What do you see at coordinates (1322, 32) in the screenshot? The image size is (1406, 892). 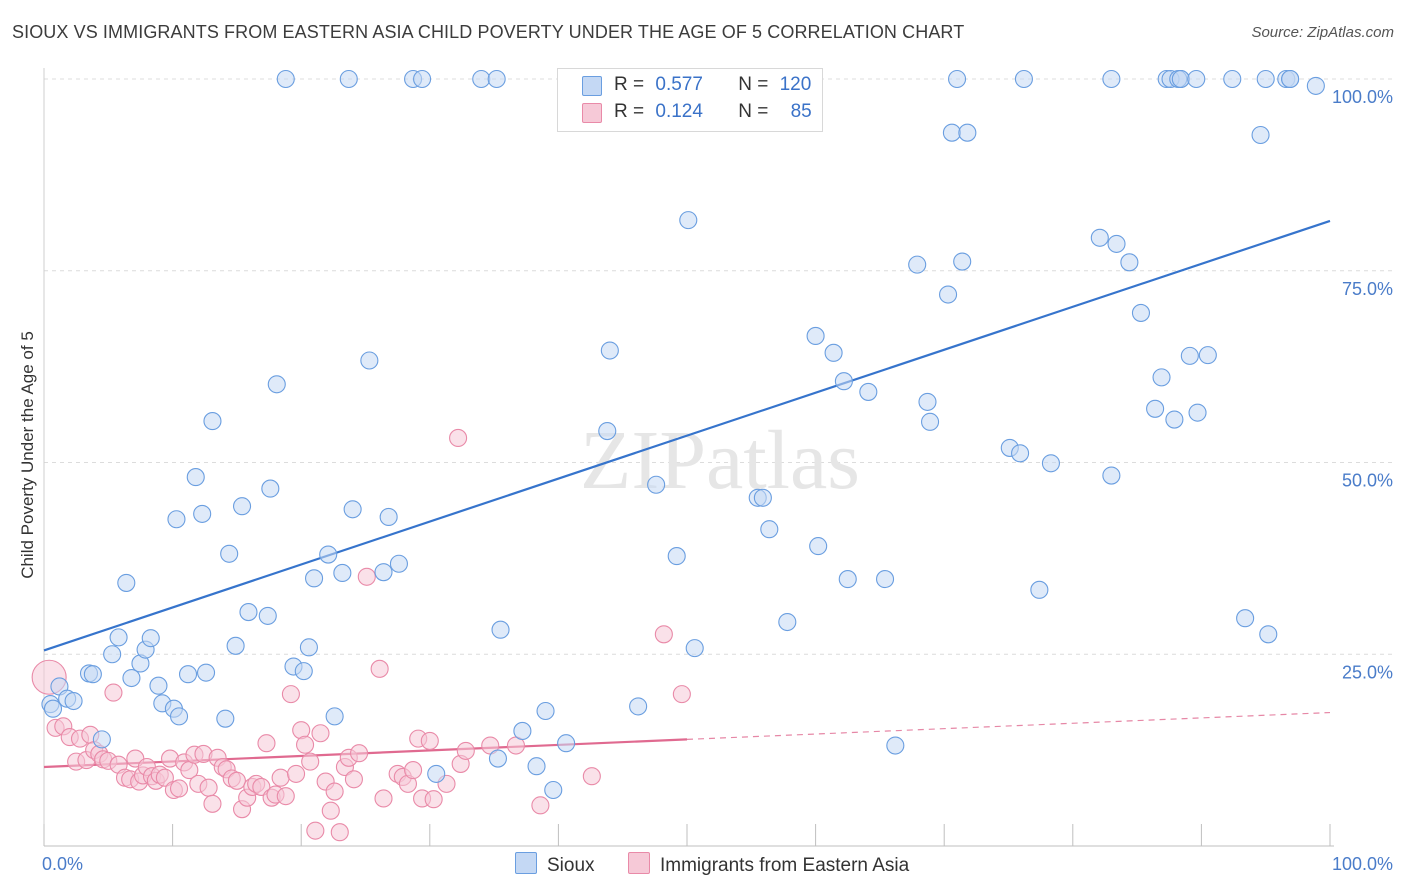 I see `source-label: Source: ZipAtlas.com` at bounding box center [1322, 32].